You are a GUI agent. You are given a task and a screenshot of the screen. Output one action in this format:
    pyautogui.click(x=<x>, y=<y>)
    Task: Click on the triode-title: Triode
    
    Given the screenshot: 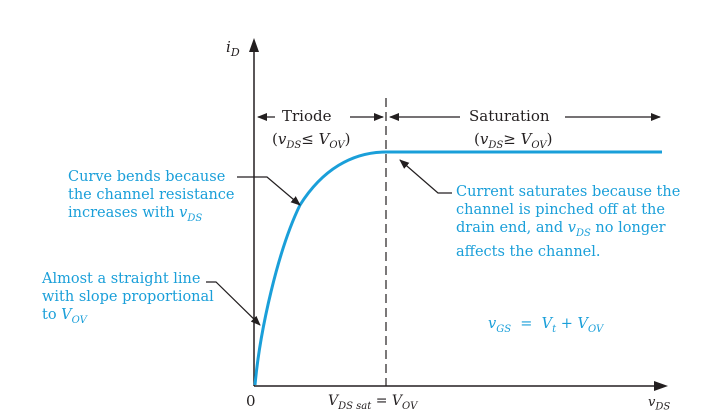 What is the action you would take?
    pyautogui.click(x=307, y=116)
    